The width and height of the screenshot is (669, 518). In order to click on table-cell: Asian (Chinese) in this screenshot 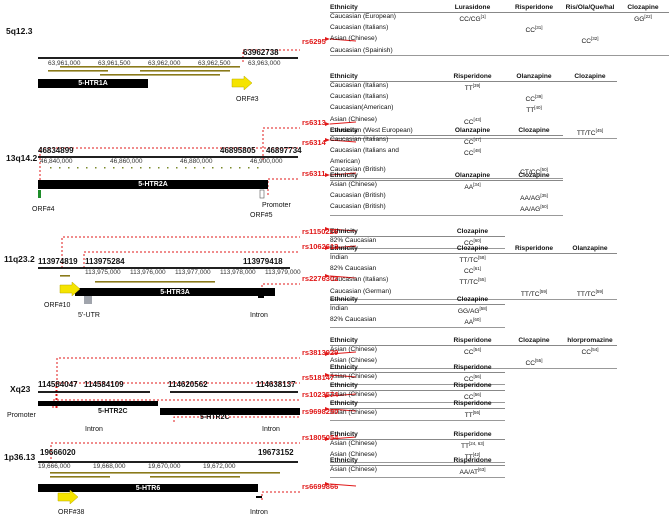, I will do `click(353, 455)`.